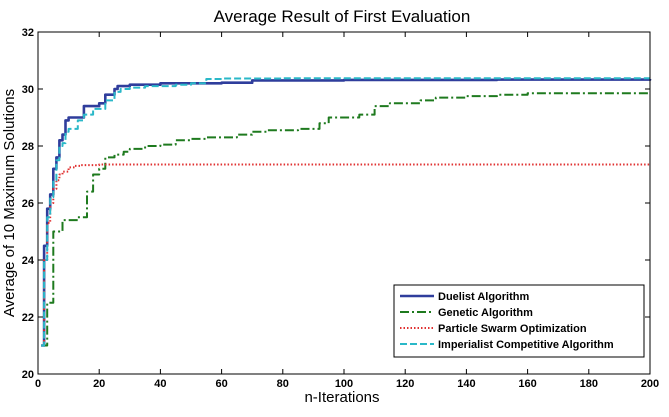 Image resolution: width=669 pixels, height=417 pixels. I want to click on x-tick-label: 160, so click(527, 384).